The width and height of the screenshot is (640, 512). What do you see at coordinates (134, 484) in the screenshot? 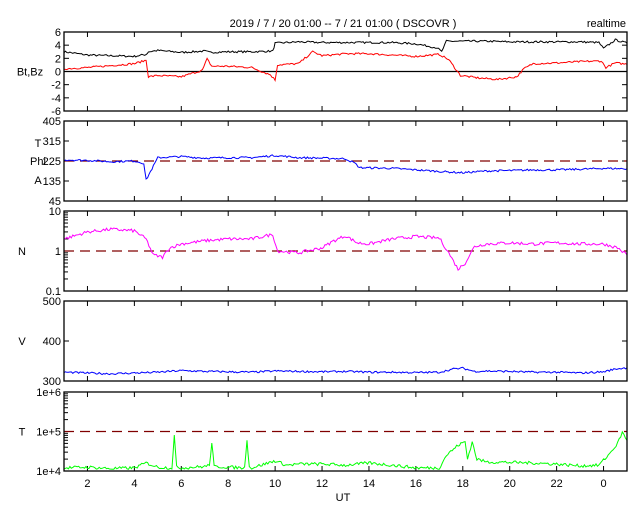
I see `x-tick-label: 4` at bounding box center [134, 484].